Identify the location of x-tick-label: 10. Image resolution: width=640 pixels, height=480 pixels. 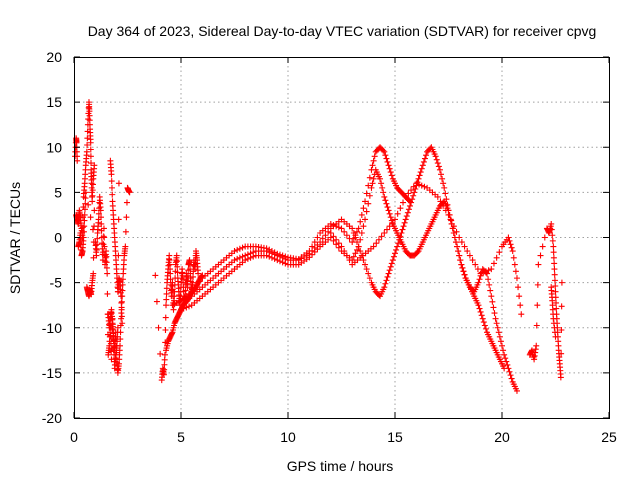
(288, 437).